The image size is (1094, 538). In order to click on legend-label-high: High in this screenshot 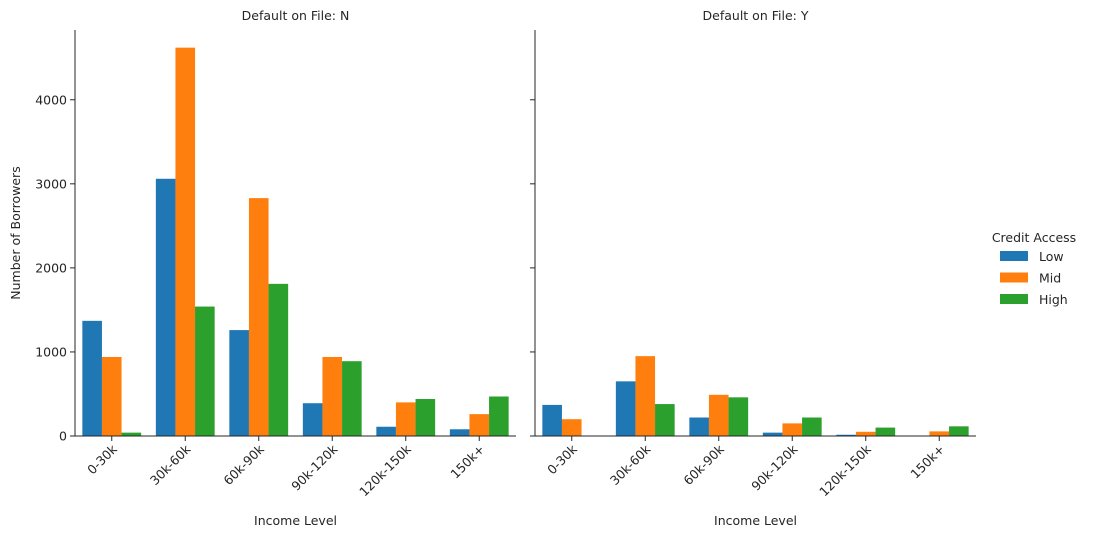, I will do `click(1053, 299)`.